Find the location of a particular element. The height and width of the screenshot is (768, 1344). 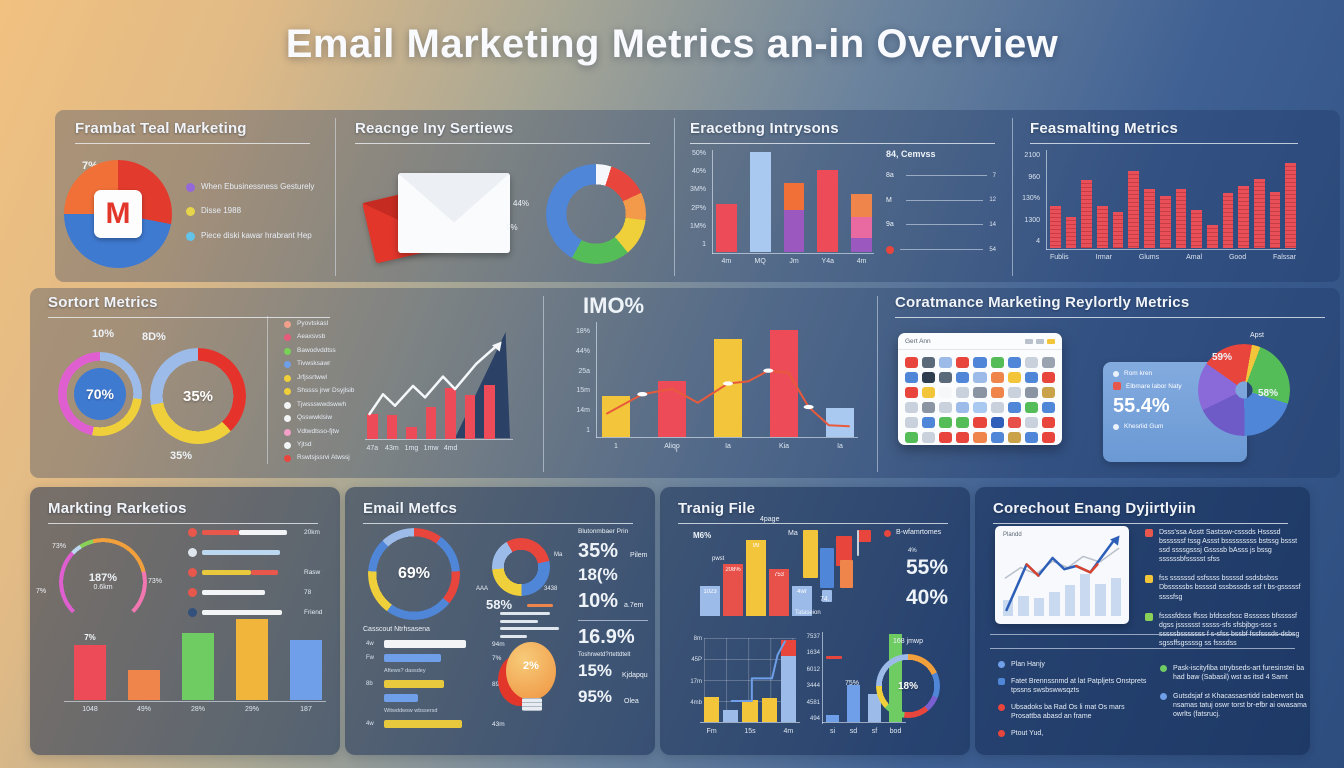

card3-55pct: 55% is located at coordinates (927, 567).